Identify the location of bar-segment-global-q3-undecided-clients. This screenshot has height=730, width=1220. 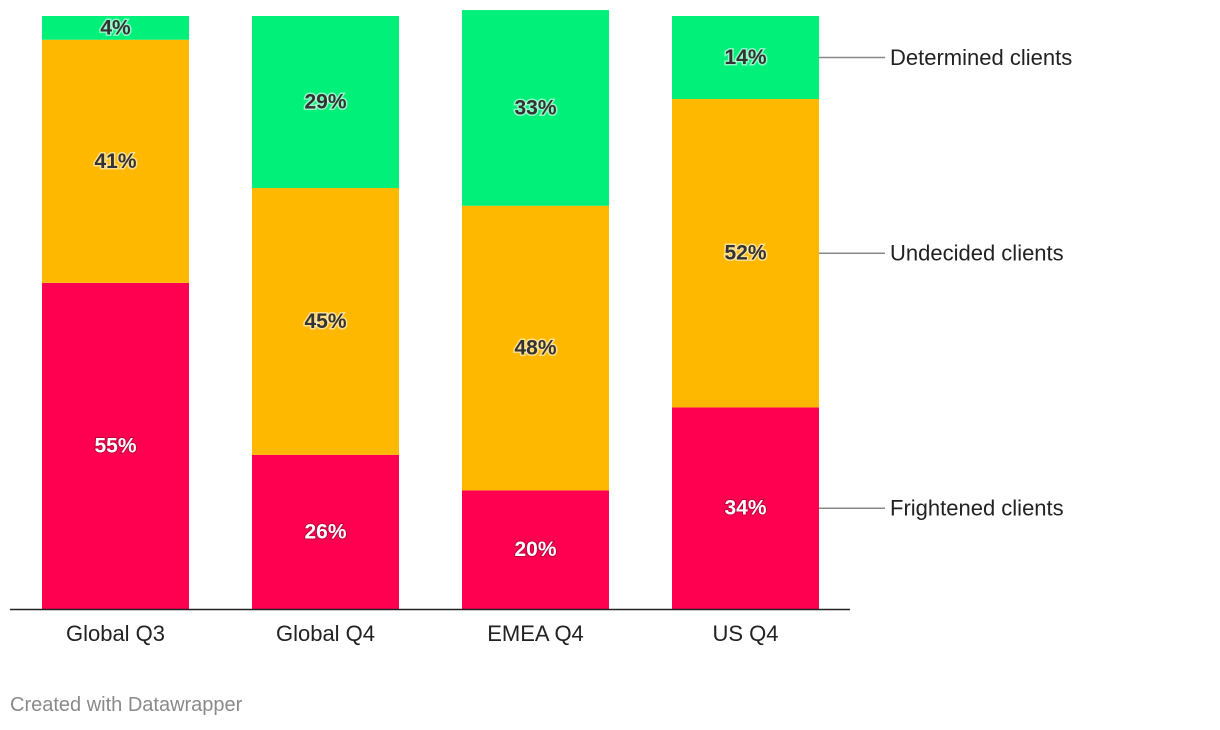
(115, 161).